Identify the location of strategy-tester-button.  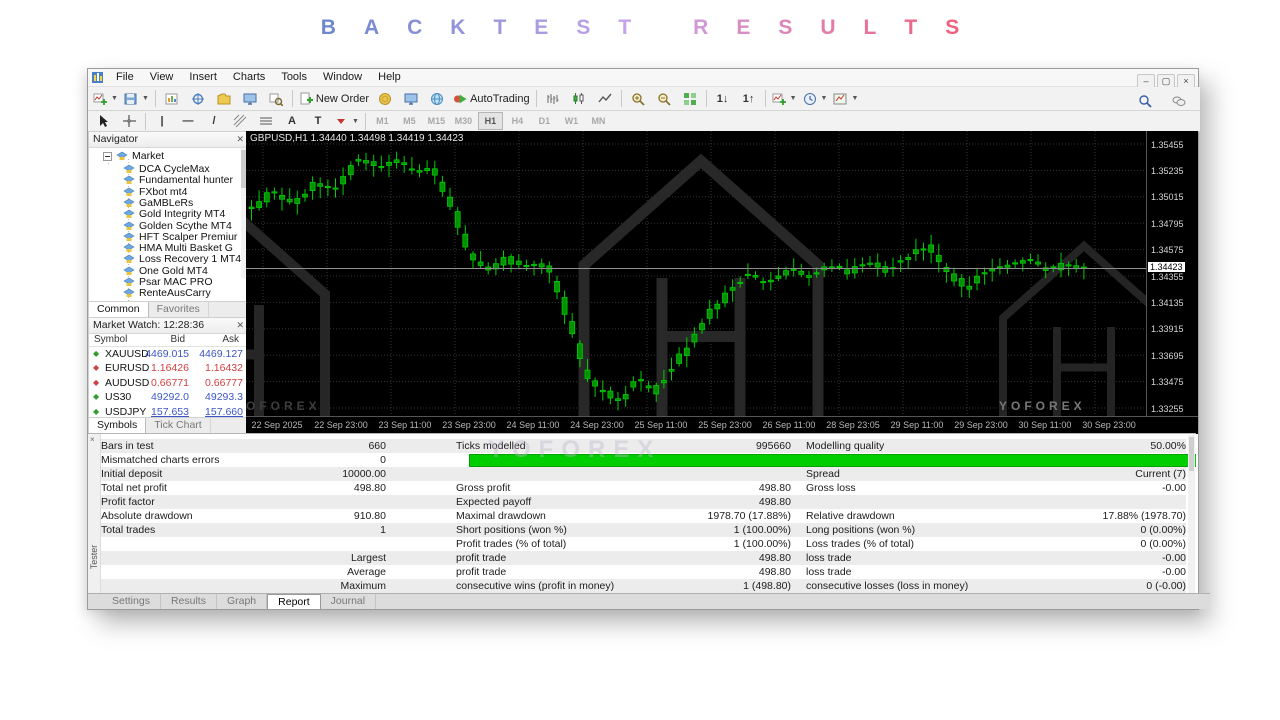
(276, 98).